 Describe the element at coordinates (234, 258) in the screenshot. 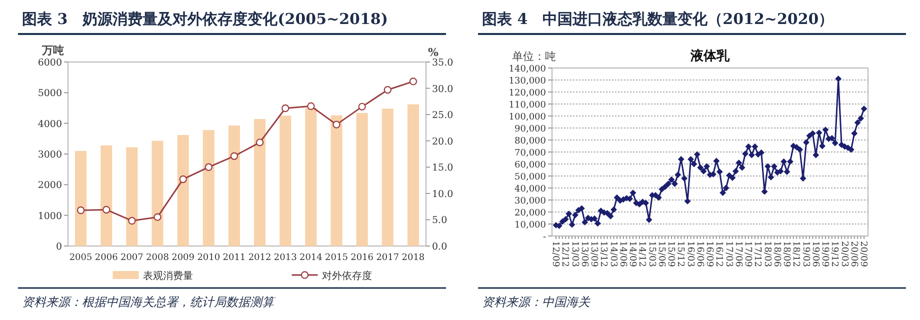

I see `x-tick-label: 2011` at that location.